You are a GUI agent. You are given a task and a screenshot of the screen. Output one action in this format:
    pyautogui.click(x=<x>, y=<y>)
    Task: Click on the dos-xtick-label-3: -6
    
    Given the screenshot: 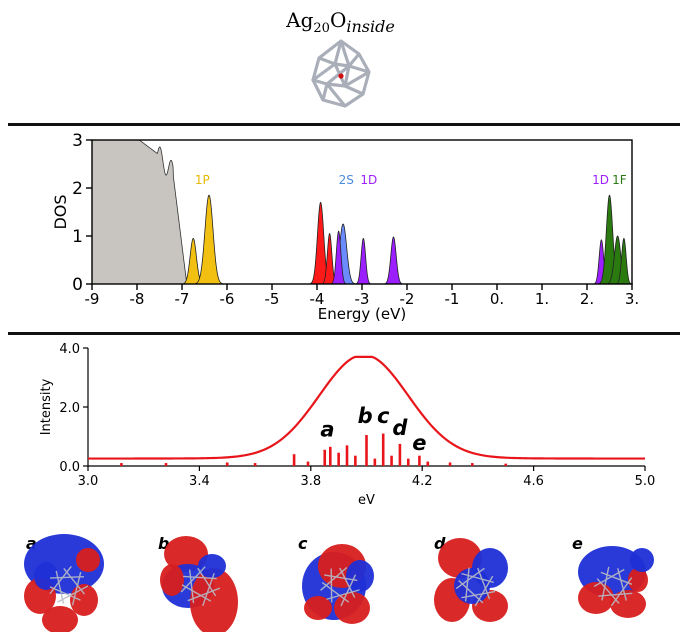 What is the action you would take?
    pyautogui.click(x=227, y=299)
    